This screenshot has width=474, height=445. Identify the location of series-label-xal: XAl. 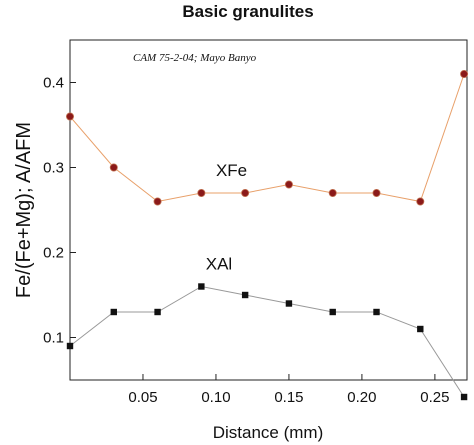
(219, 264).